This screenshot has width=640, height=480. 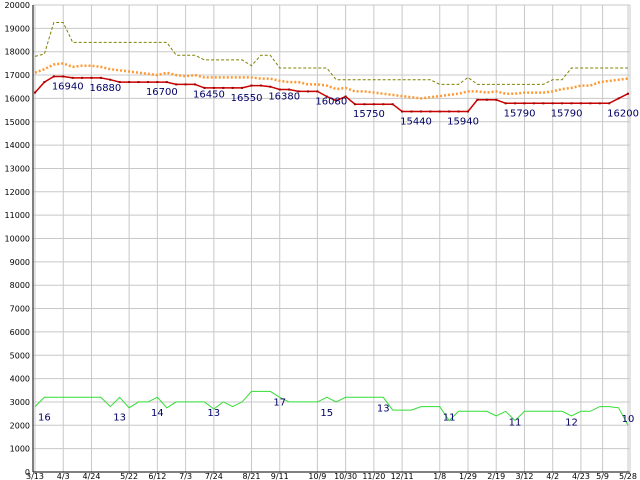 What do you see at coordinates (463, 121) in the screenshot?
I see `price-data-label: 15940` at bounding box center [463, 121].